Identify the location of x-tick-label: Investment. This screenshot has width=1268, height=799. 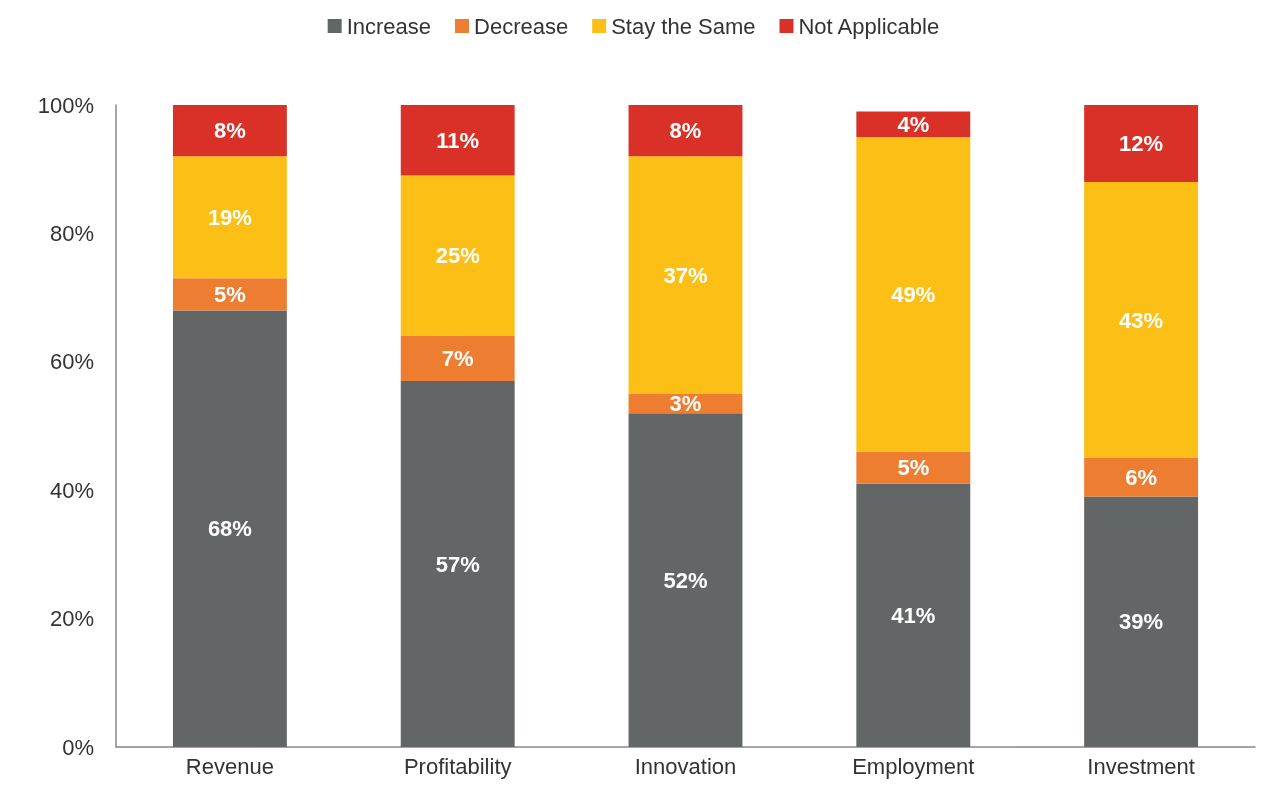
(1141, 766).